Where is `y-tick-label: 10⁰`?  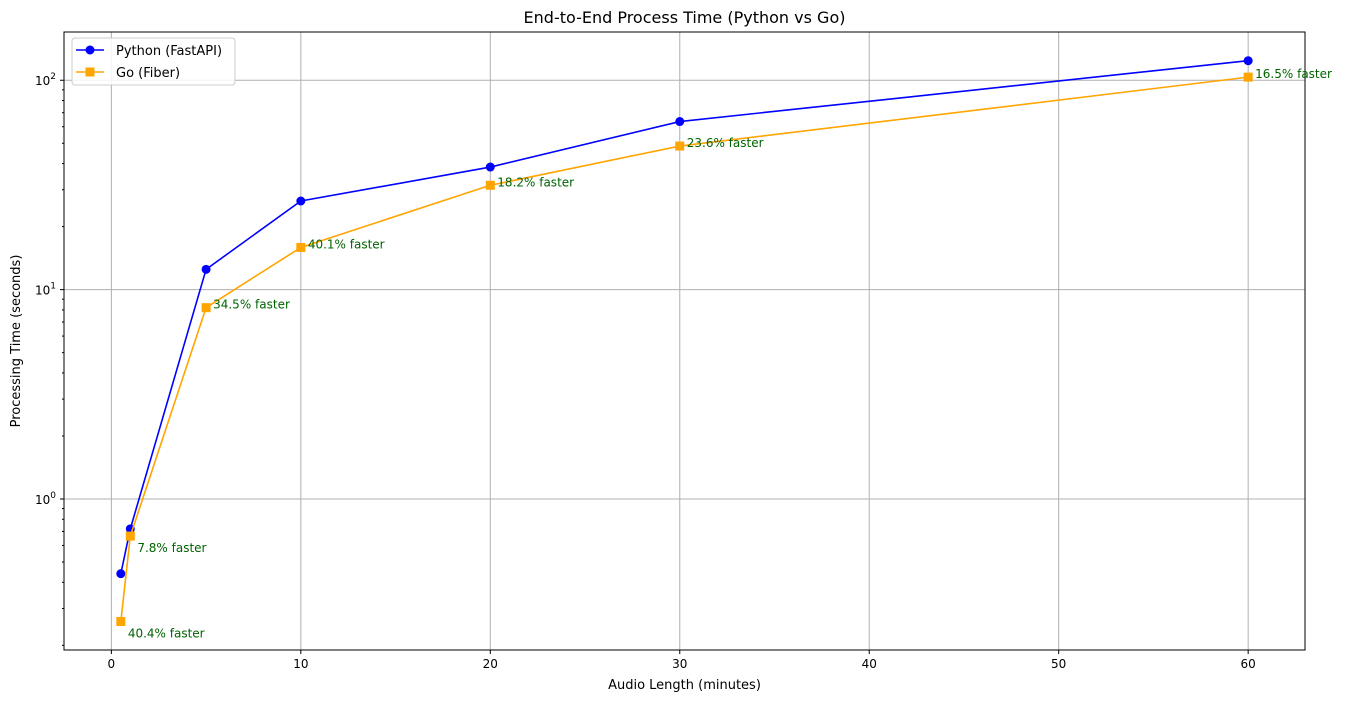
y-tick-label: 10⁰ is located at coordinates (45, 499).